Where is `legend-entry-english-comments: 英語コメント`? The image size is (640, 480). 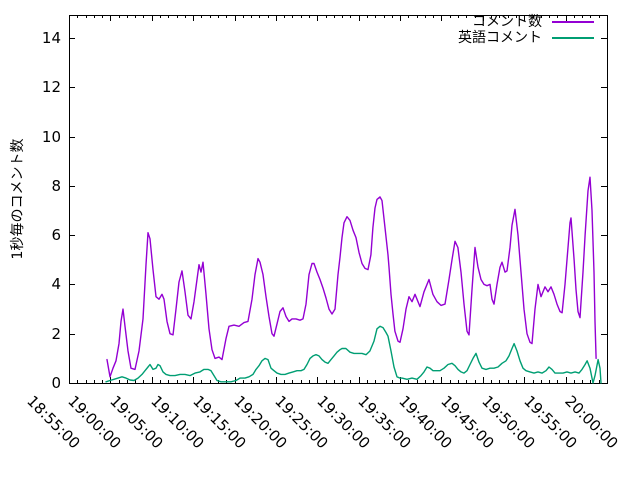
legend-entry-english-comments: 英語コメント is located at coordinates (526, 38).